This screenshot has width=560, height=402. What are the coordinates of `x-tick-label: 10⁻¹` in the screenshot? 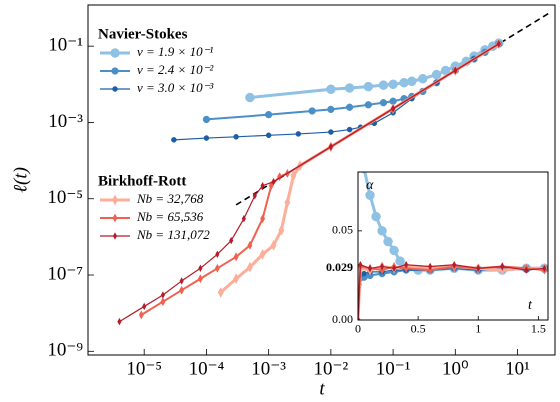 It's located at (393, 369).